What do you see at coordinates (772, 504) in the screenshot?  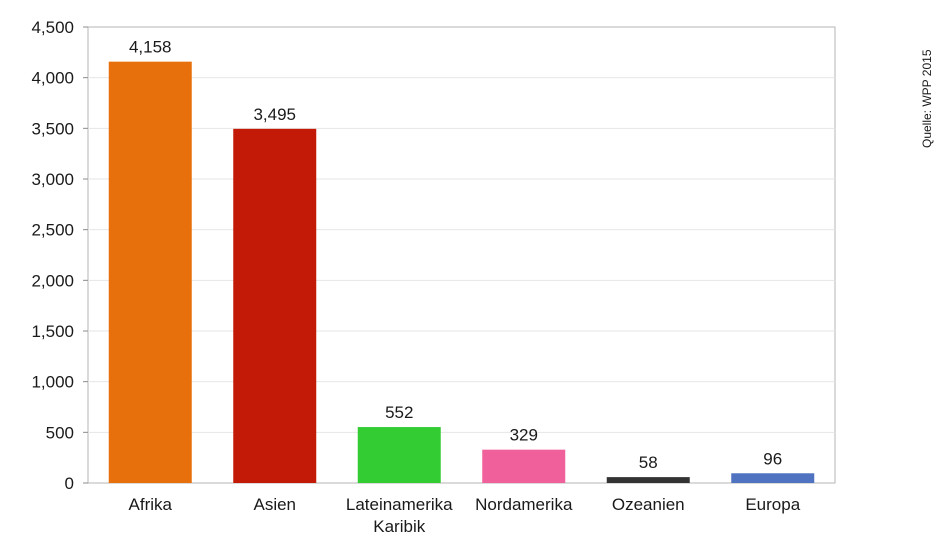 I see `x-tick-label: Europa` at bounding box center [772, 504].